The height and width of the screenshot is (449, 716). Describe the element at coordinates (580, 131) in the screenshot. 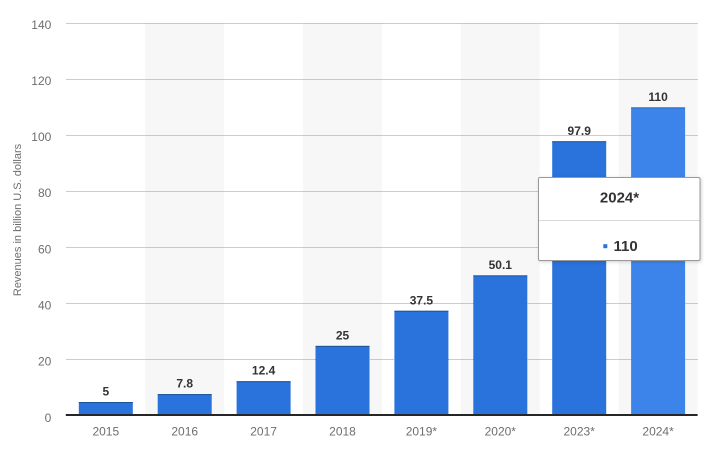

I see `svg-text: 97.9` at that location.